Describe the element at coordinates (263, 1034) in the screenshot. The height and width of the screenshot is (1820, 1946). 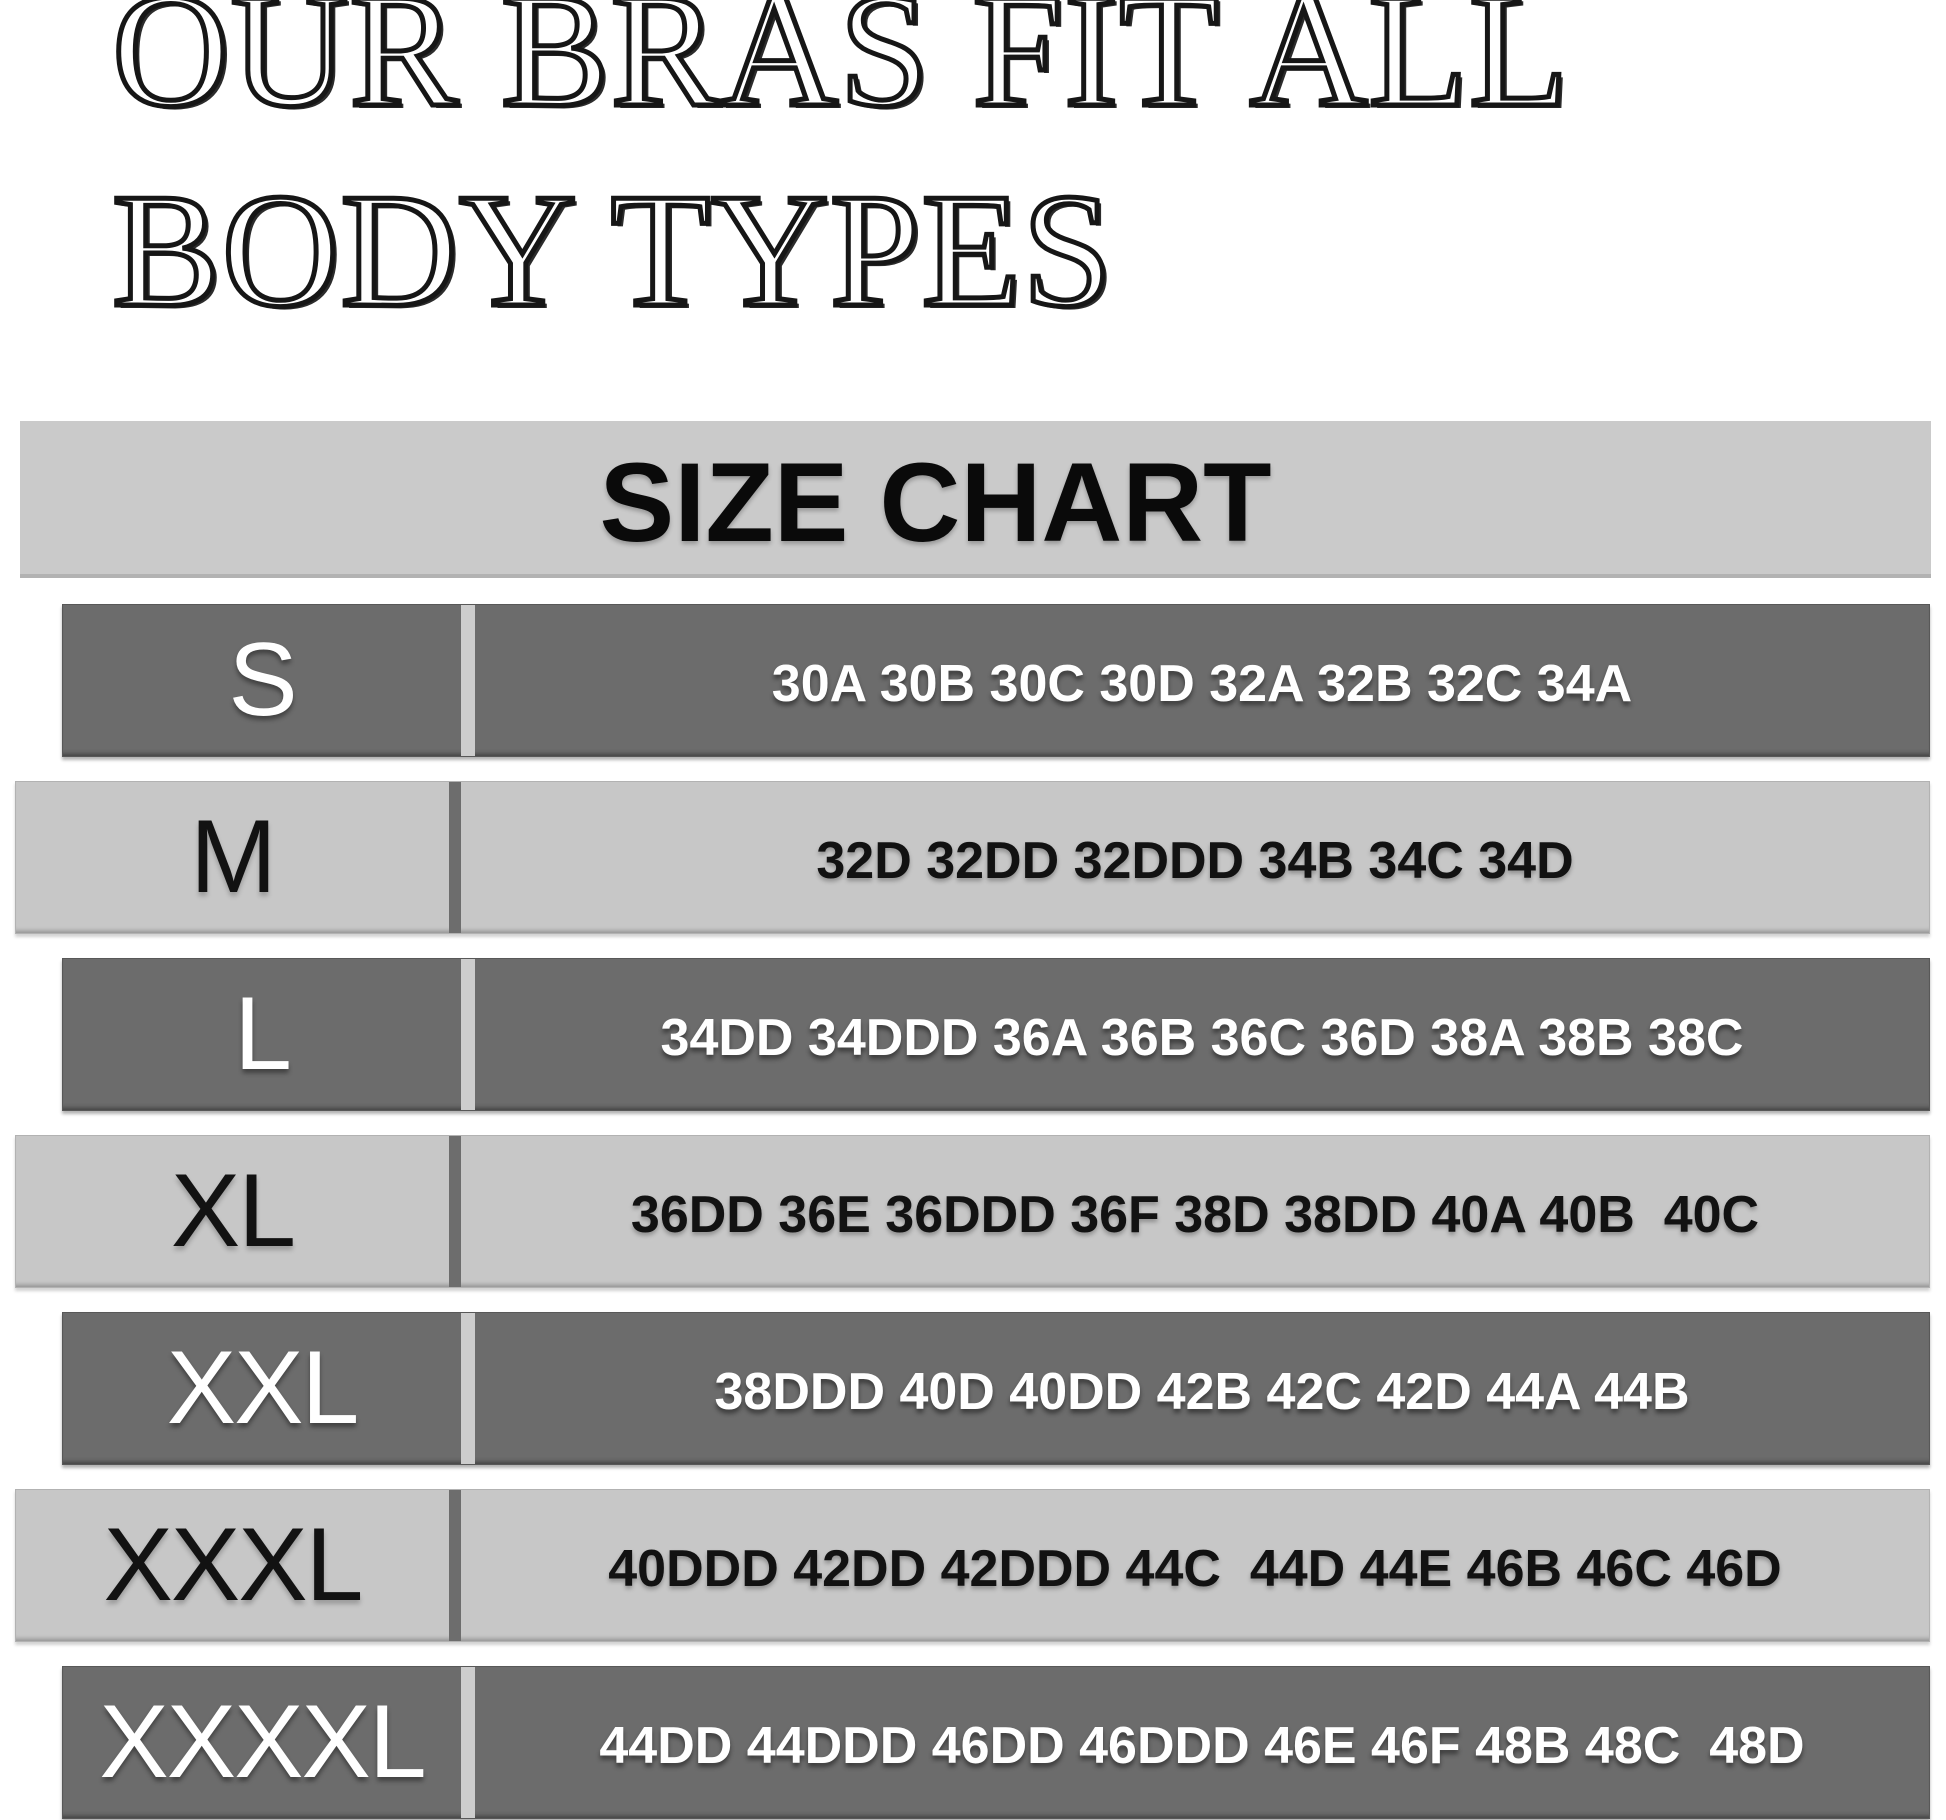
I see `size-label: L` at that location.